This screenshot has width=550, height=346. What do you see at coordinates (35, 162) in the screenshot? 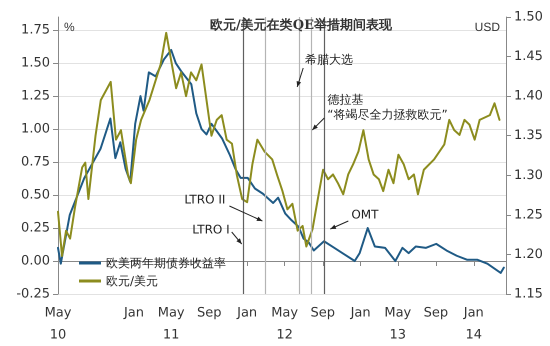
I see `y-tick-label: 0.75` at bounding box center [35, 162].